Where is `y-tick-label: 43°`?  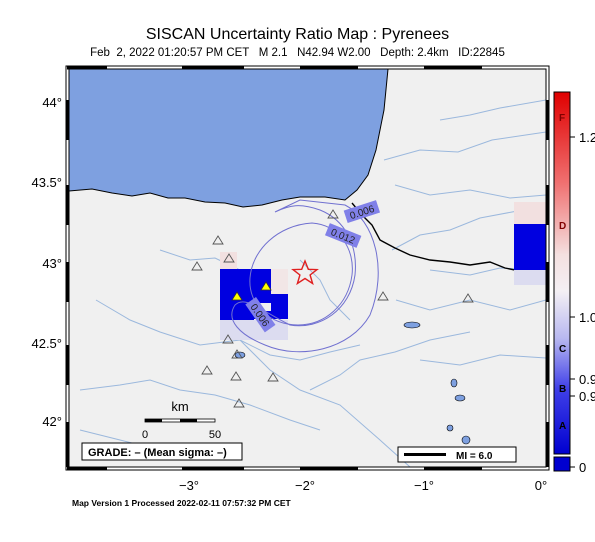
y-tick-label: 43° is located at coordinates (52, 263).